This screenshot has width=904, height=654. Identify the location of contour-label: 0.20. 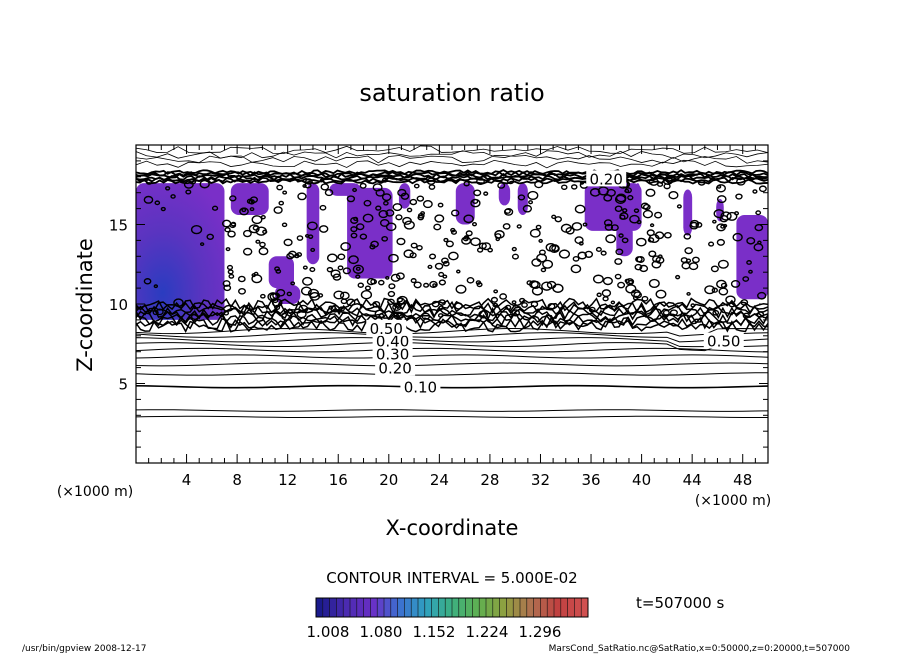
(606, 179).